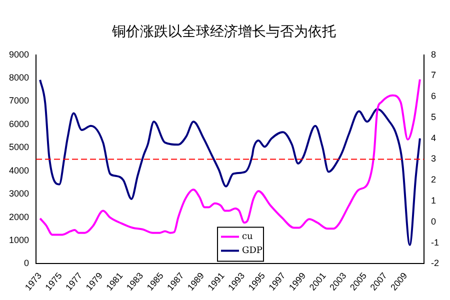  I want to click on y2-tick-label: 0, so click(433, 221).